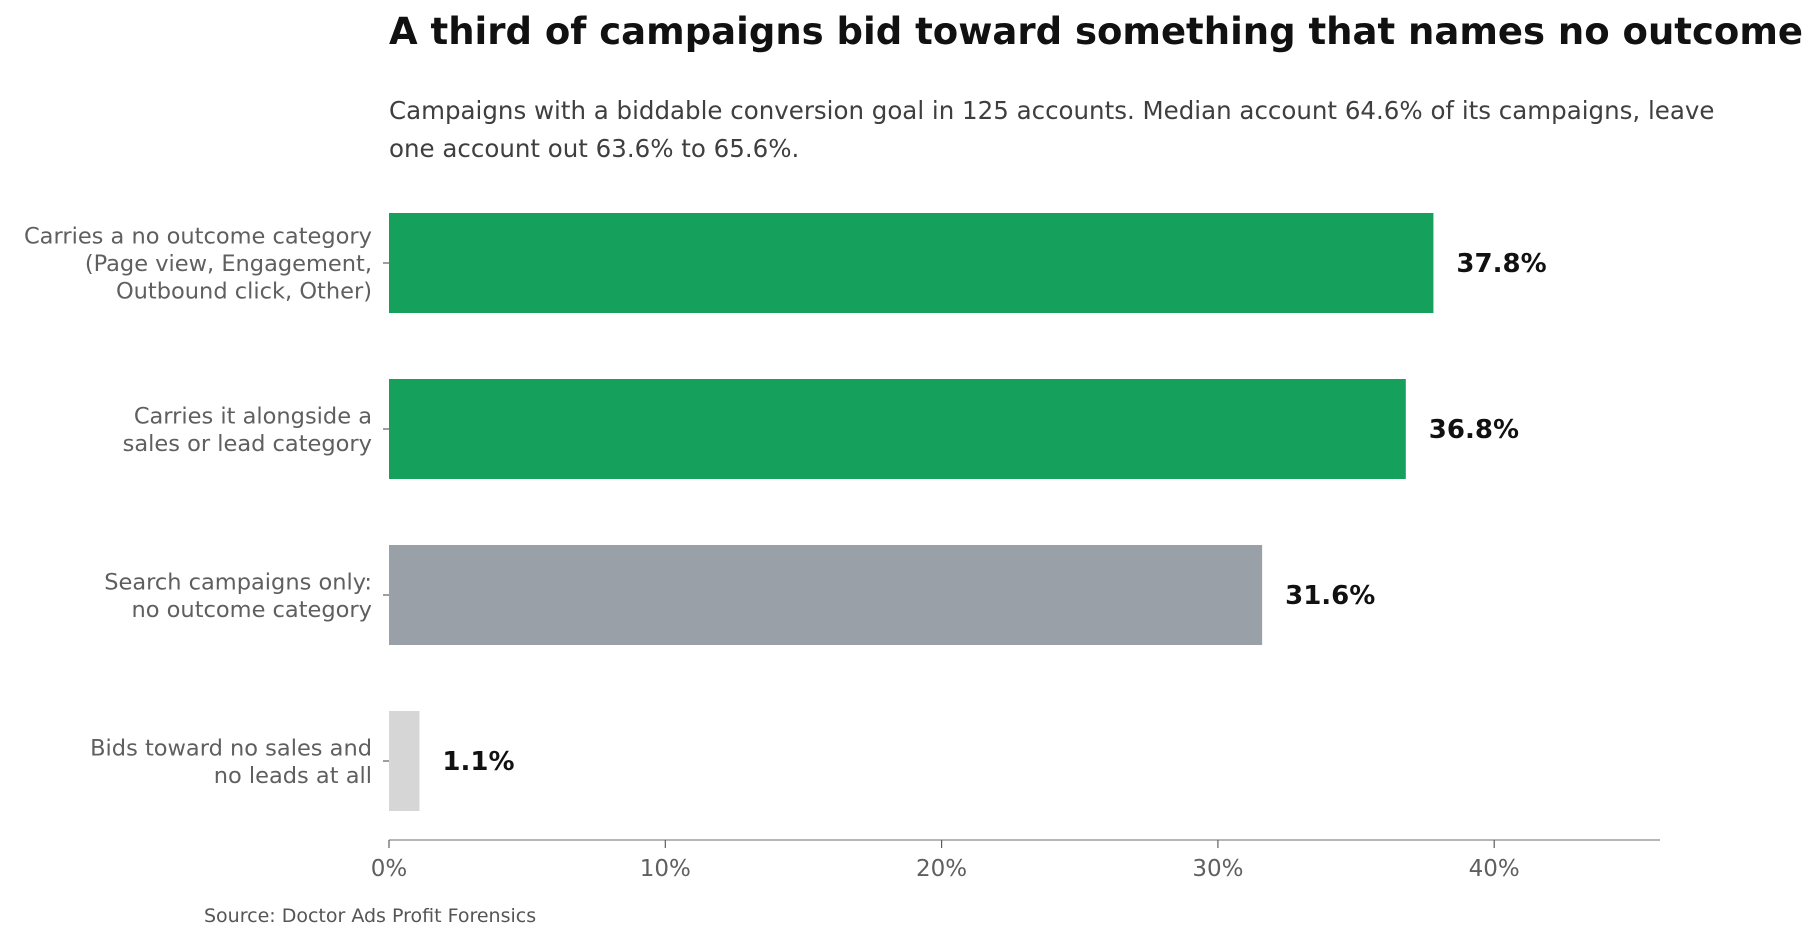  What do you see at coordinates (1330, 596) in the screenshot?
I see `value-label-3: 31.6%` at bounding box center [1330, 596].